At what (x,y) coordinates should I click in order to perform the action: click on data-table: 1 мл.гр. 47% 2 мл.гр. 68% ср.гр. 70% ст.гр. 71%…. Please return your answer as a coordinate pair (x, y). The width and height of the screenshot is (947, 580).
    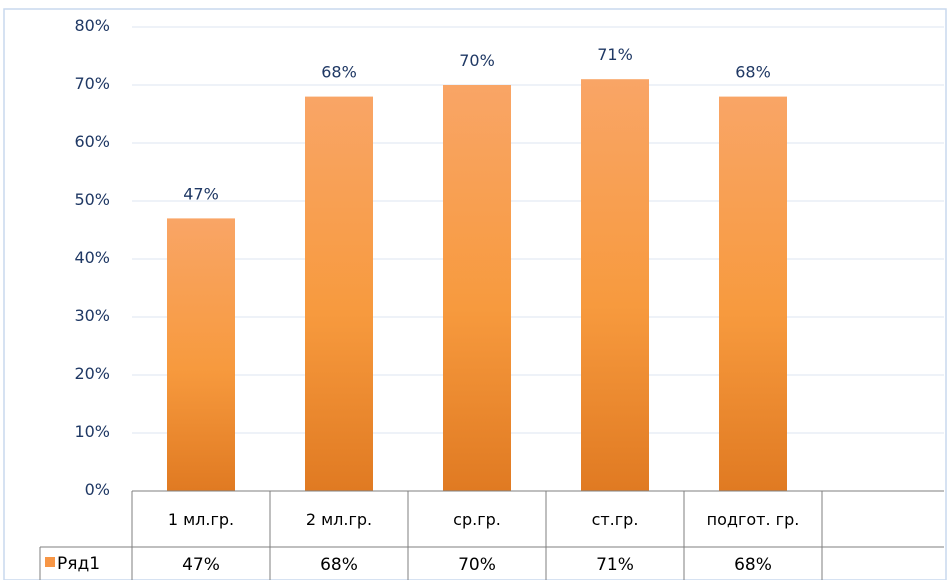
    Looking at the image, I should click on (491, 535).